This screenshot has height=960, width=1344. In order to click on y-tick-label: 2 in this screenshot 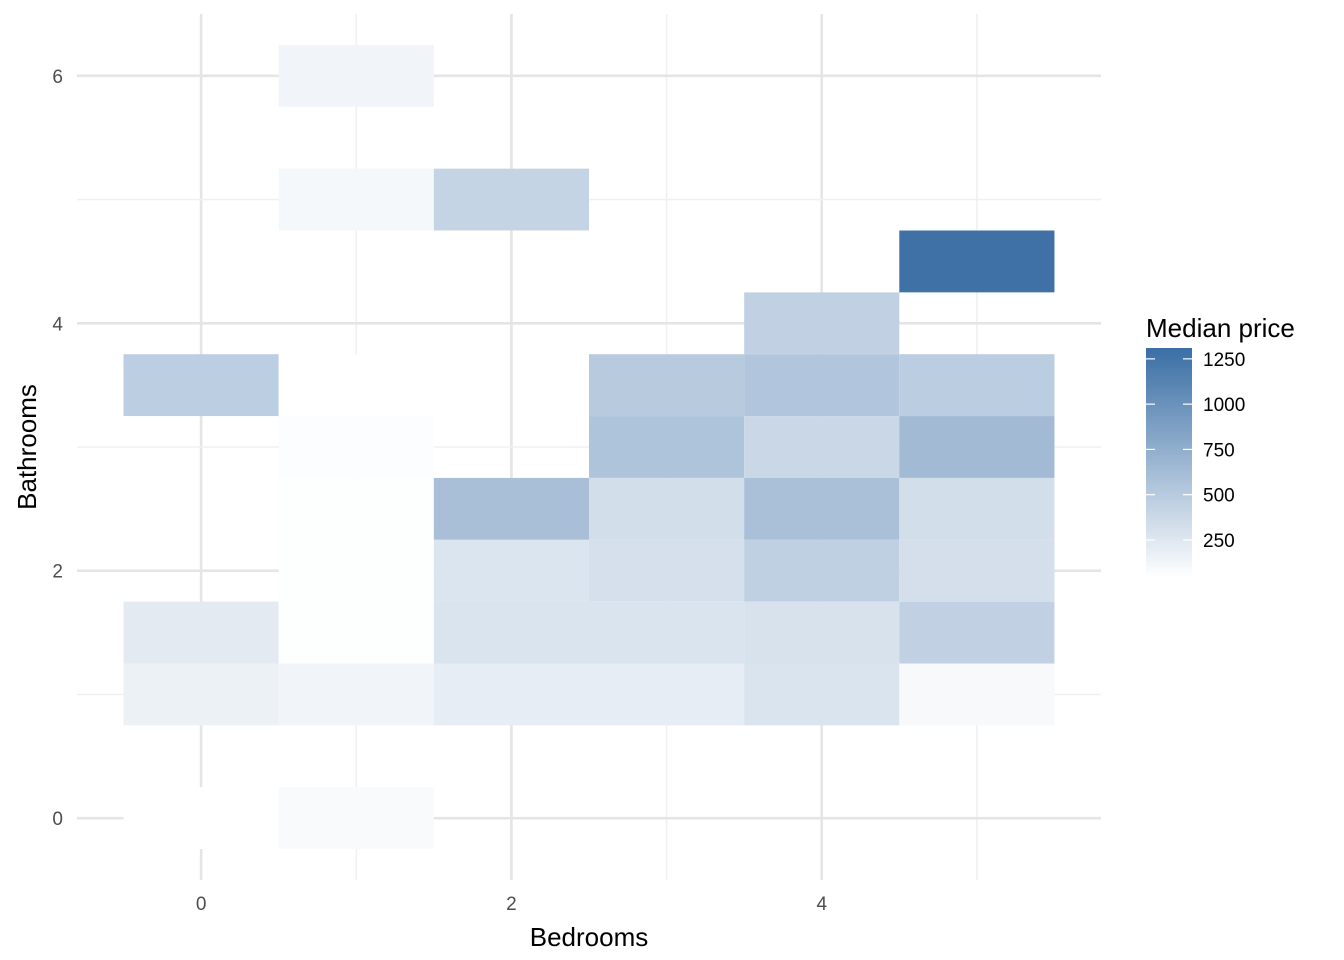, I will do `click(57, 572)`.